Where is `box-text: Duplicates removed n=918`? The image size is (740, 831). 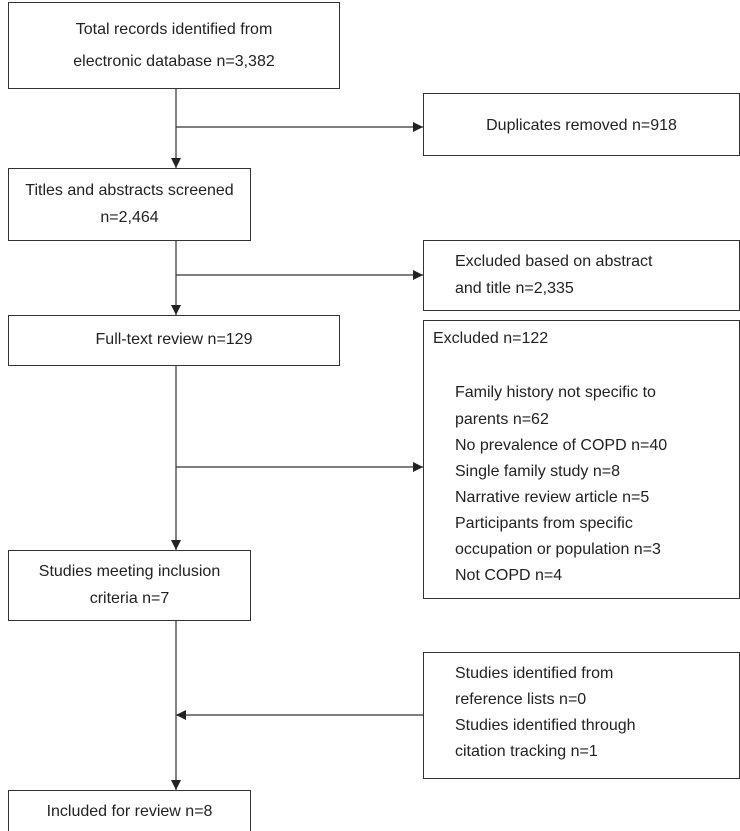
box-text: Duplicates removed n=918 is located at coordinates (581, 125).